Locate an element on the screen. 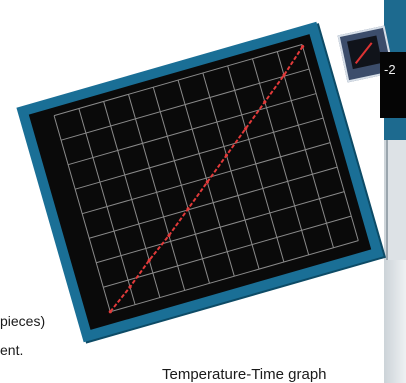  side-text-line-1: pieces) is located at coordinates (23, 321).